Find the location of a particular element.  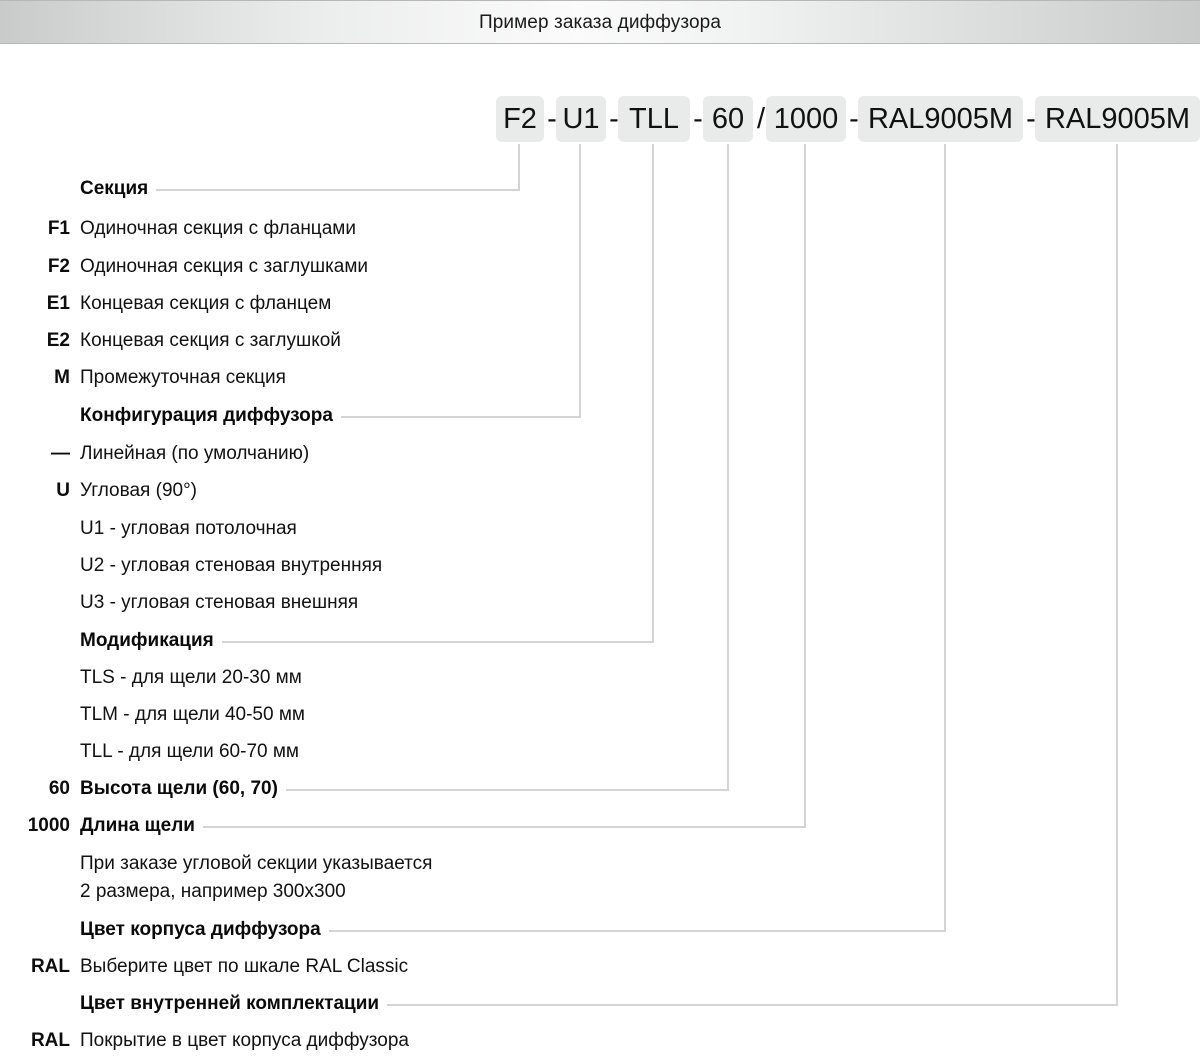

legend-row-text: U2 - угловая стеновая внутренняя is located at coordinates (231, 565).